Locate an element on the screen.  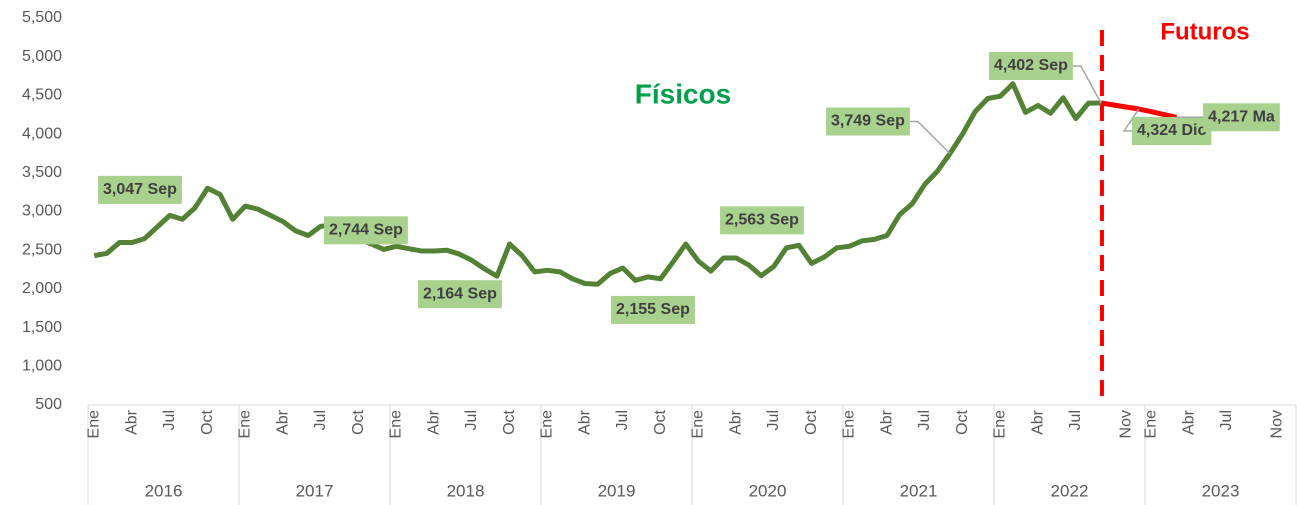
data-label: 4,402 Sep is located at coordinates (1031, 65).